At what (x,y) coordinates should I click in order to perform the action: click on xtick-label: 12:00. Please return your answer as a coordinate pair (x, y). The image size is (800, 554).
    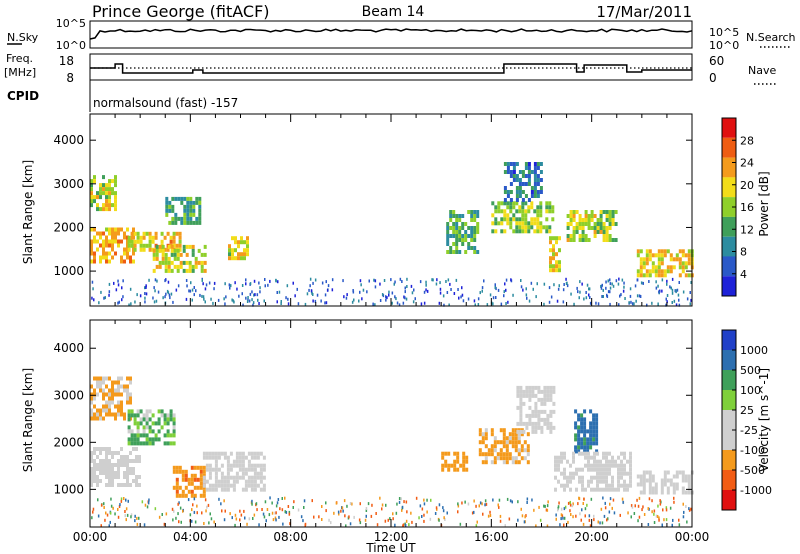
    Looking at the image, I should click on (391, 537).